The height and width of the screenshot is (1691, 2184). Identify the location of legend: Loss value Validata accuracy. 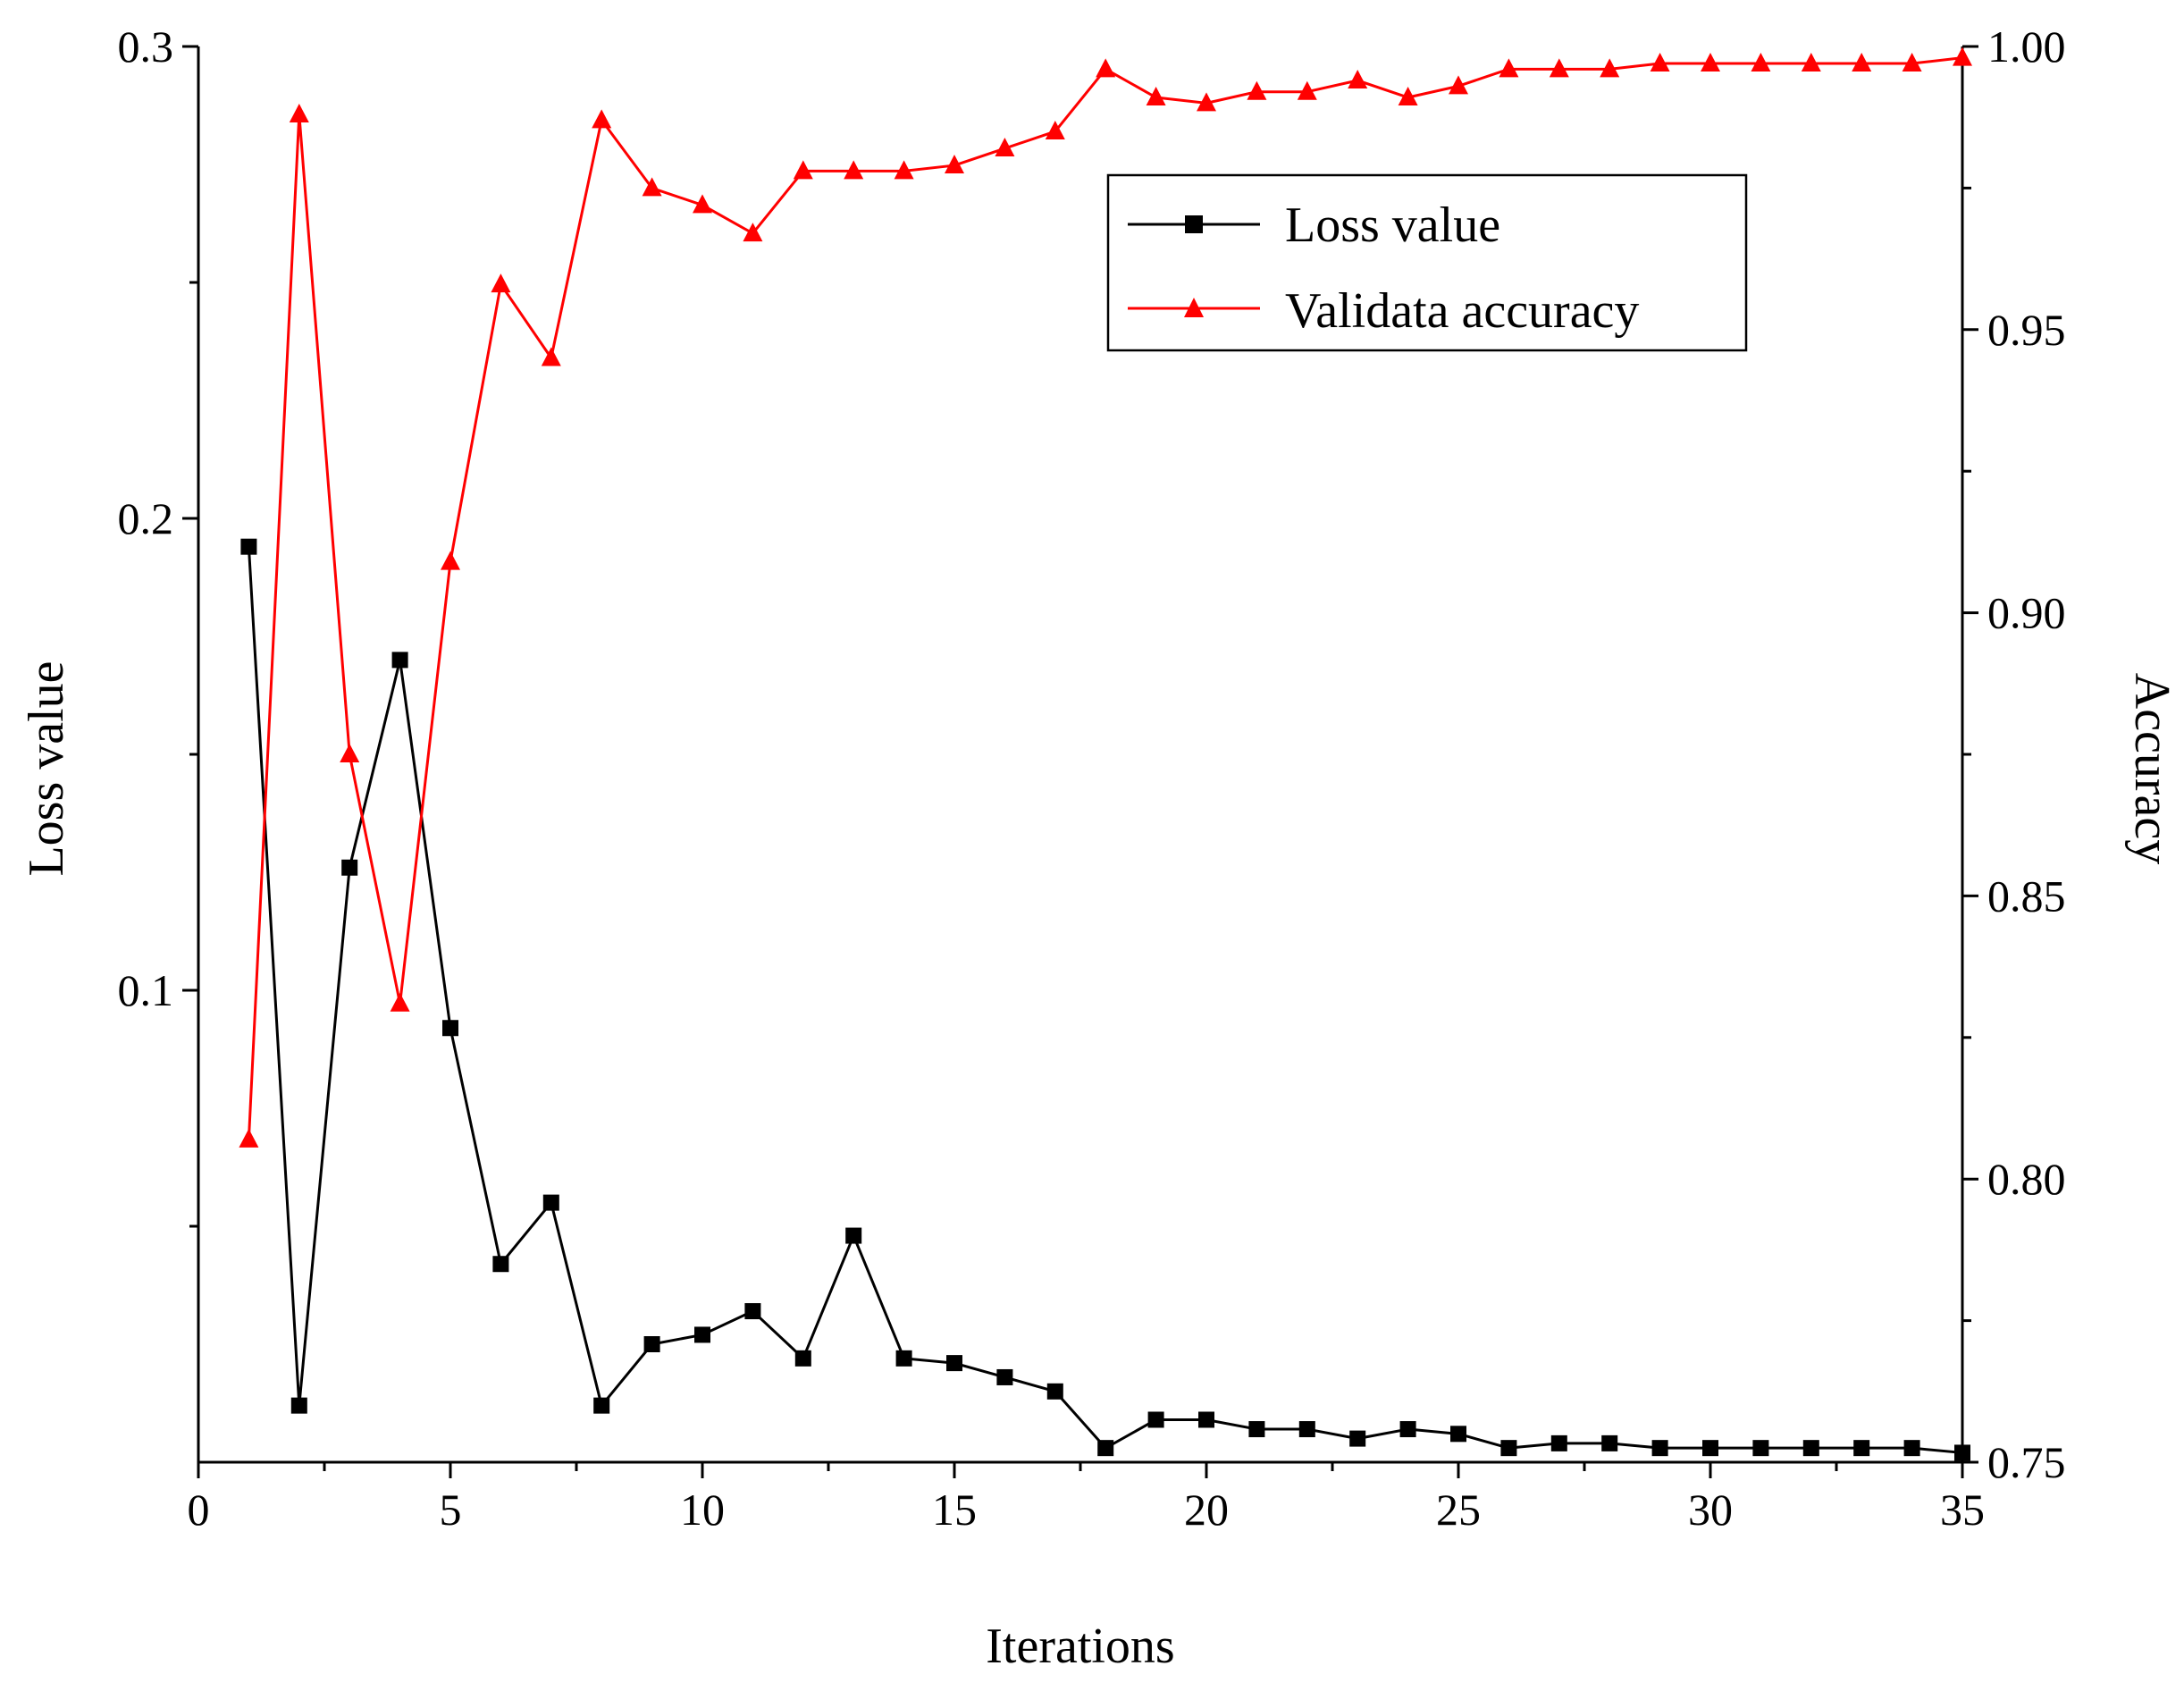
(1427, 262).